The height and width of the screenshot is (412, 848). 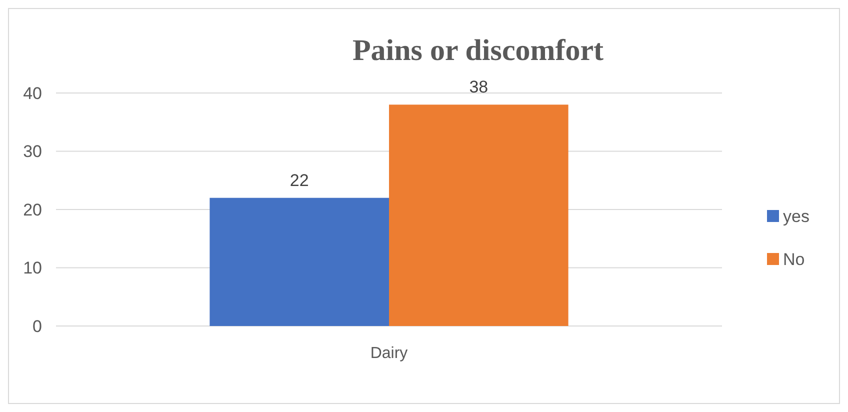 What do you see at coordinates (794, 259) in the screenshot?
I see `legend-label: No` at bounding box center [794, 259].